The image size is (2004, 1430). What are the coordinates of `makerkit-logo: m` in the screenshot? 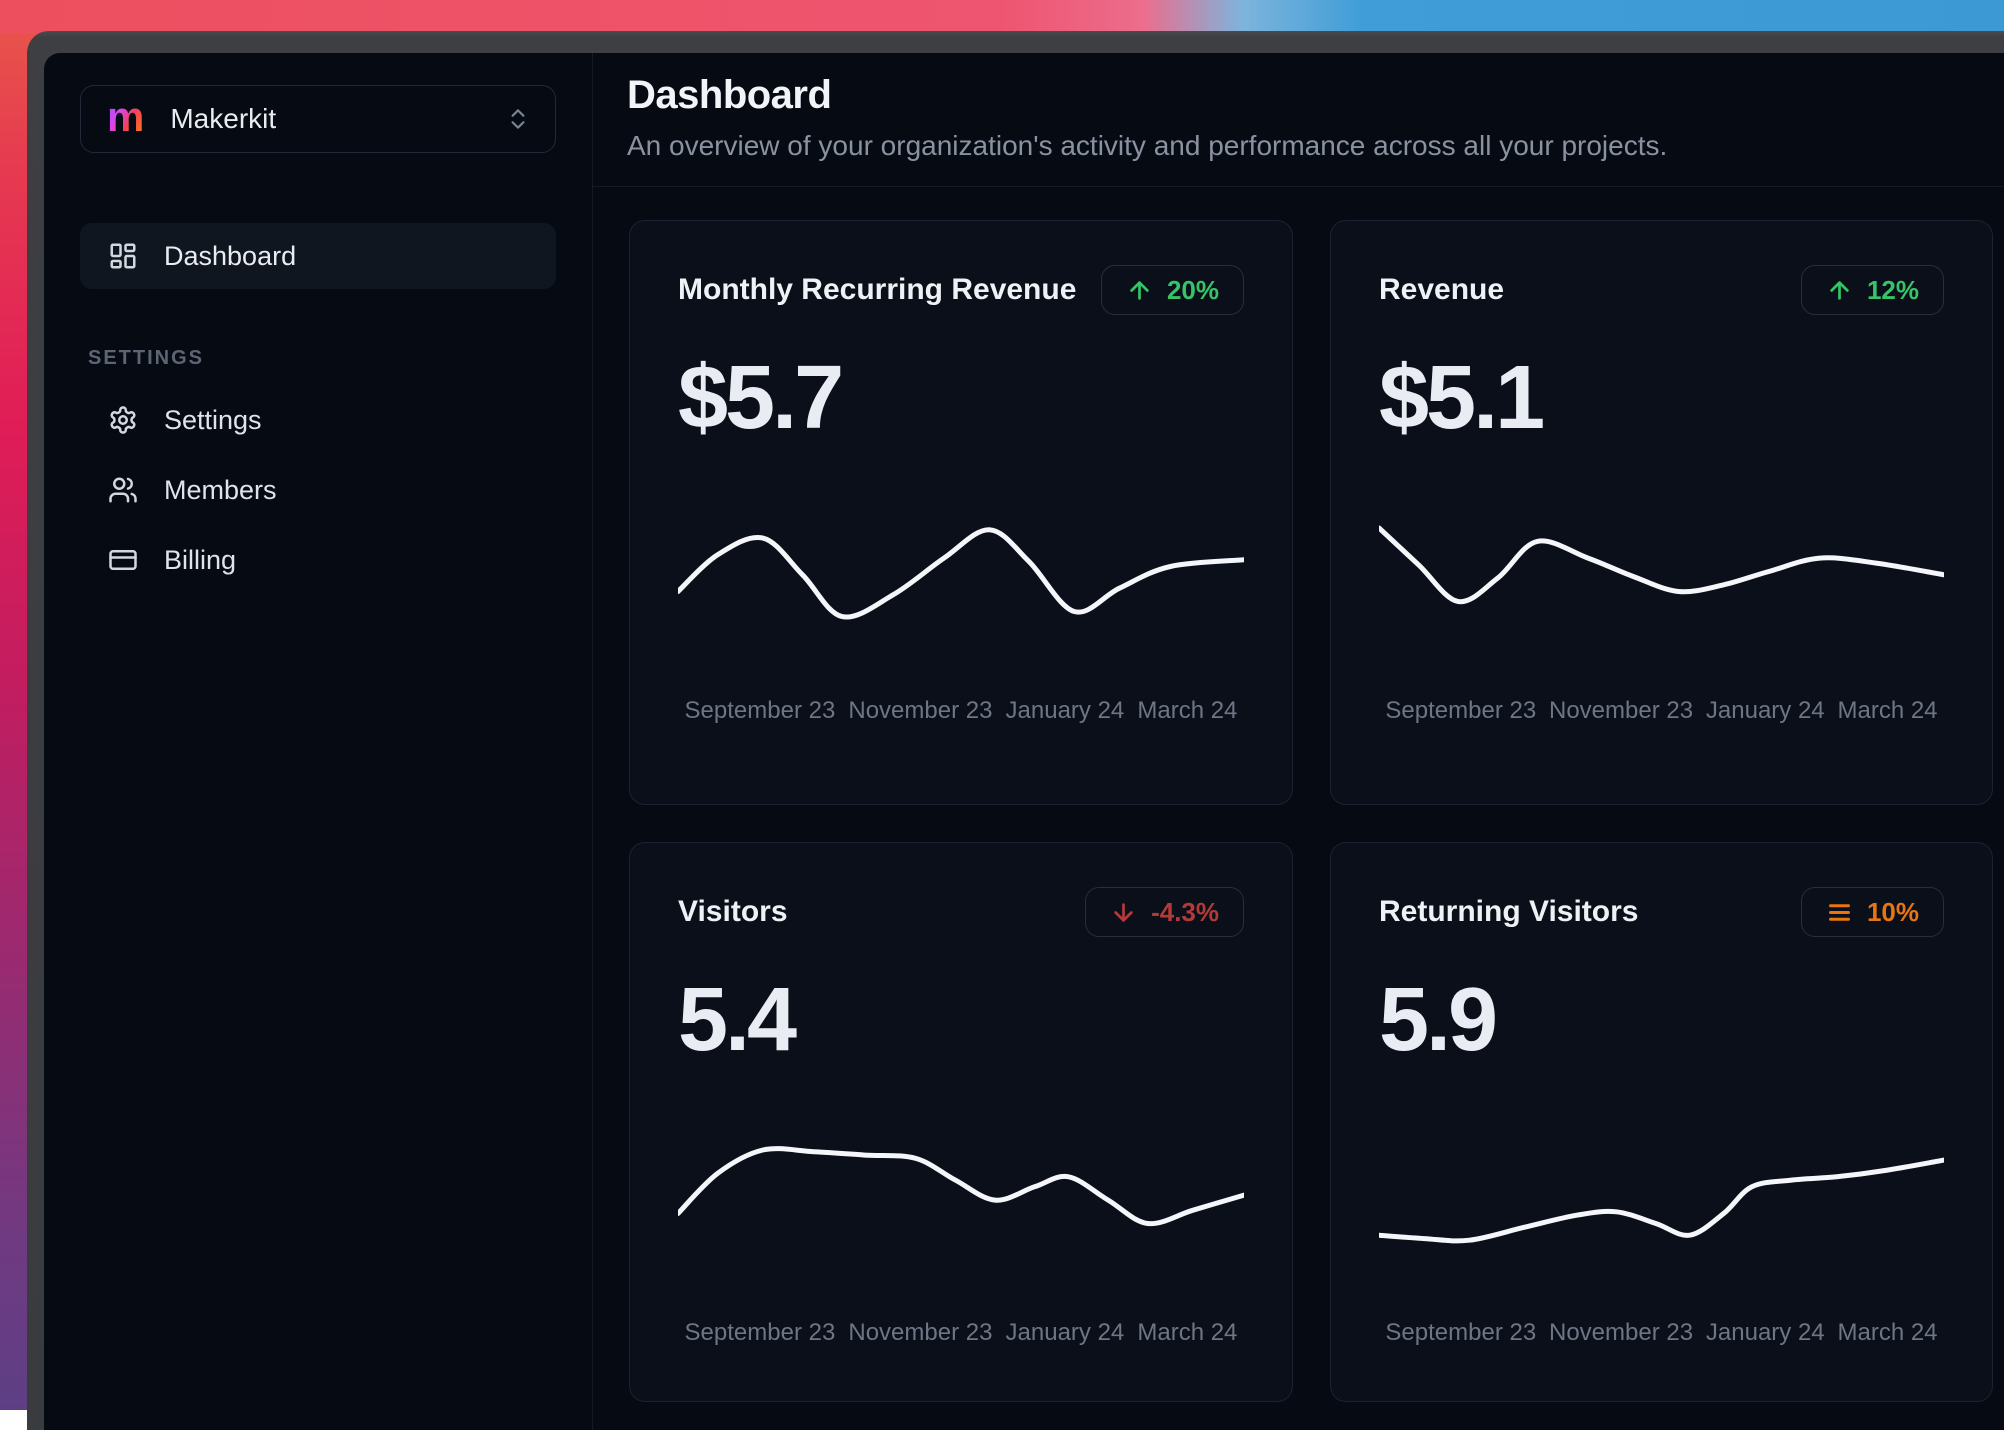 It's located at (125, 117).